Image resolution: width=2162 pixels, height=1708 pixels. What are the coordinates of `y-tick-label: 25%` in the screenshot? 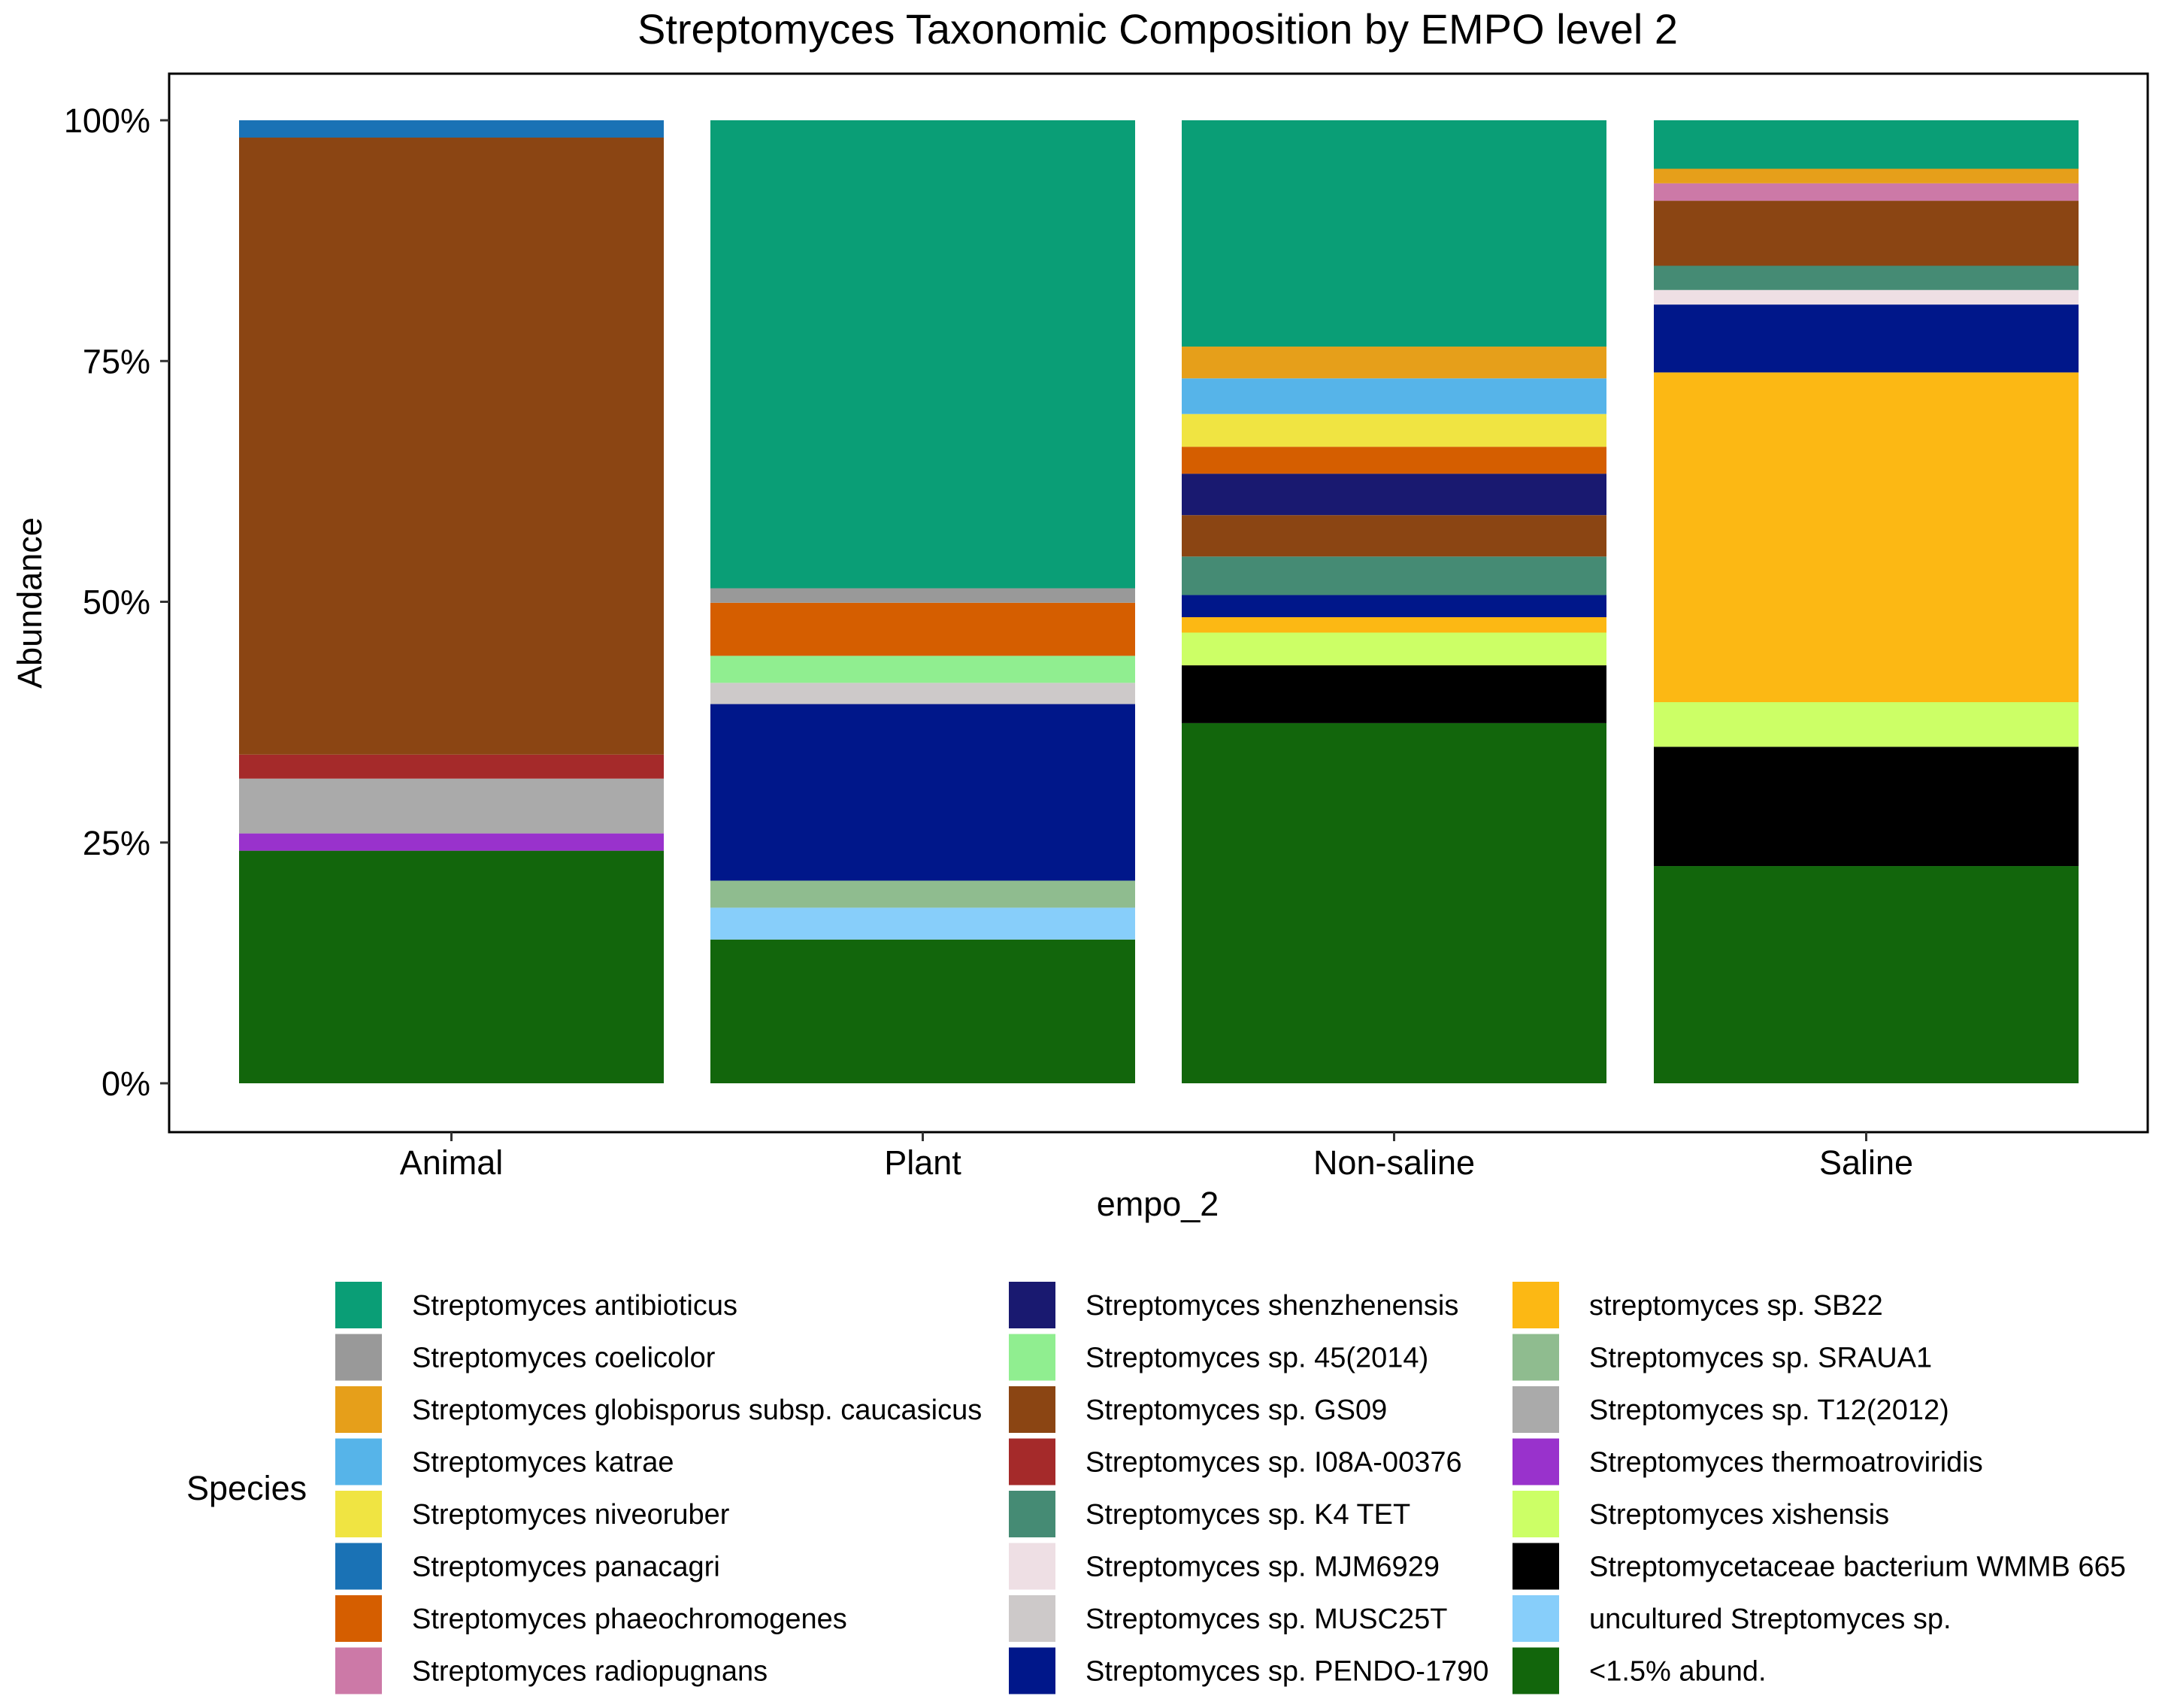 It's located at (116, 843).